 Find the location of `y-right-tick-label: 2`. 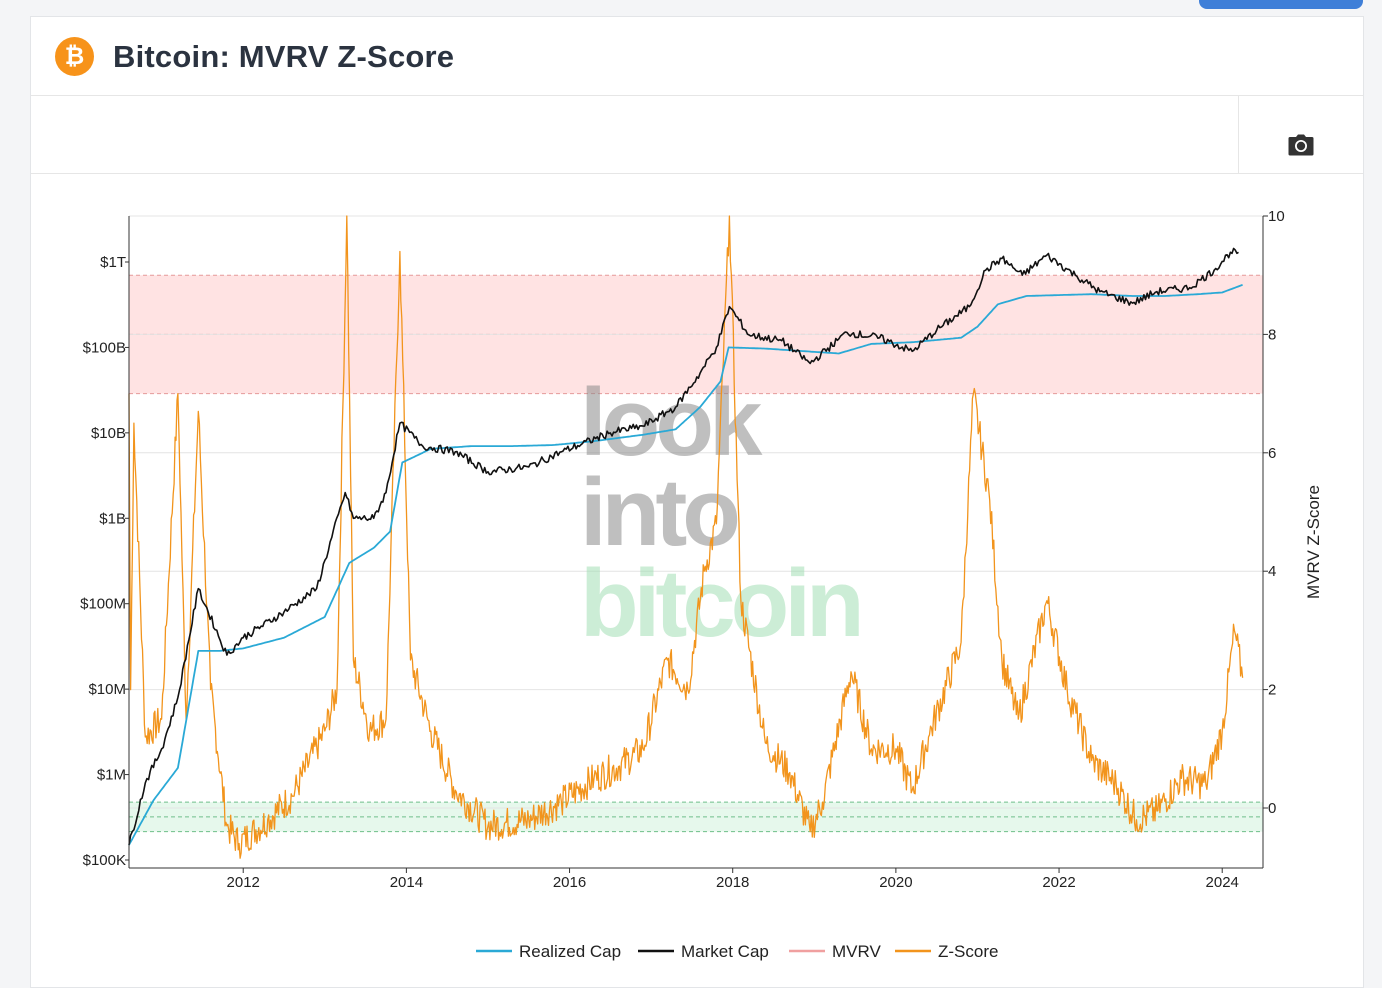

y-right-tick-label: 2 is located at coordinates (1272, 690).